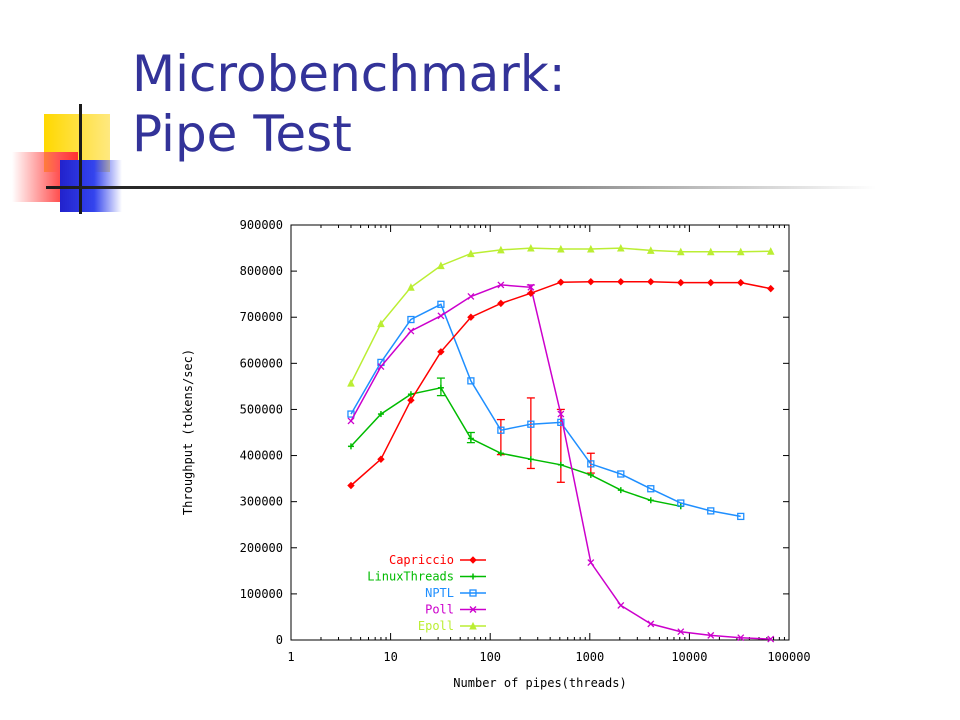  I want to click on y-tick-label: 500000, so click(261, 409).